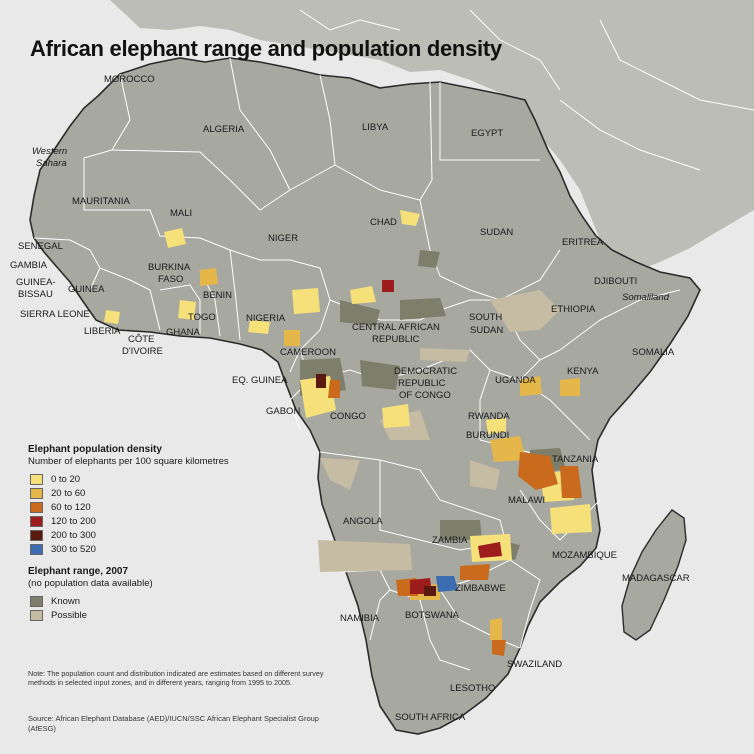 This screenshot has width=754, height=754. Describe the element at coordinates (266, 318) in the screenshot. I see `label-nigeria: NIGERIA` at that location.